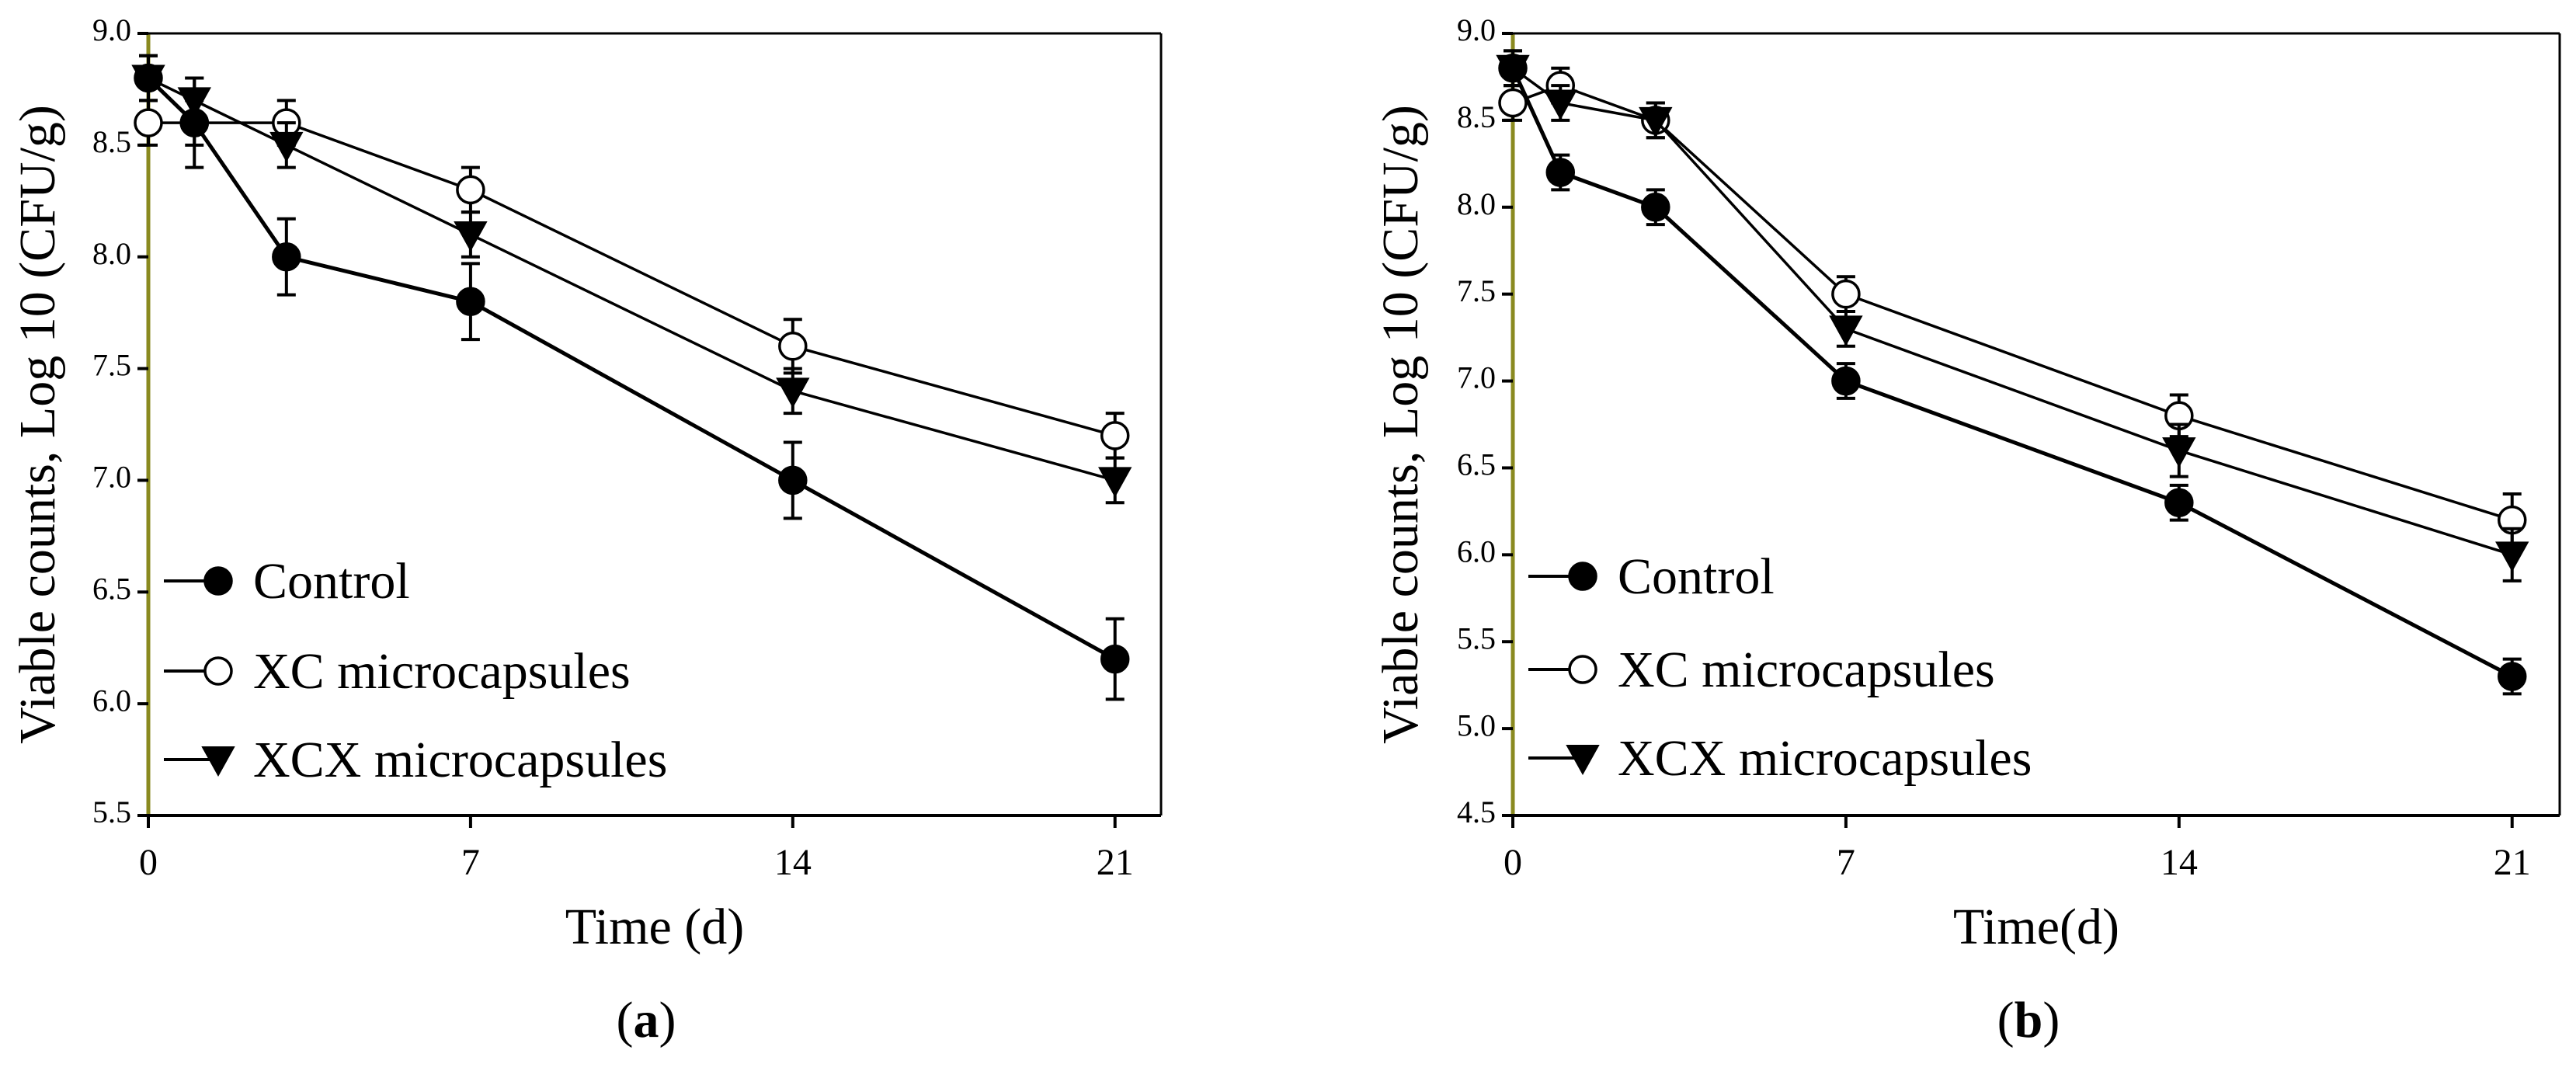  I want to click on x-axis-title: Time (d), so click(654, 927).